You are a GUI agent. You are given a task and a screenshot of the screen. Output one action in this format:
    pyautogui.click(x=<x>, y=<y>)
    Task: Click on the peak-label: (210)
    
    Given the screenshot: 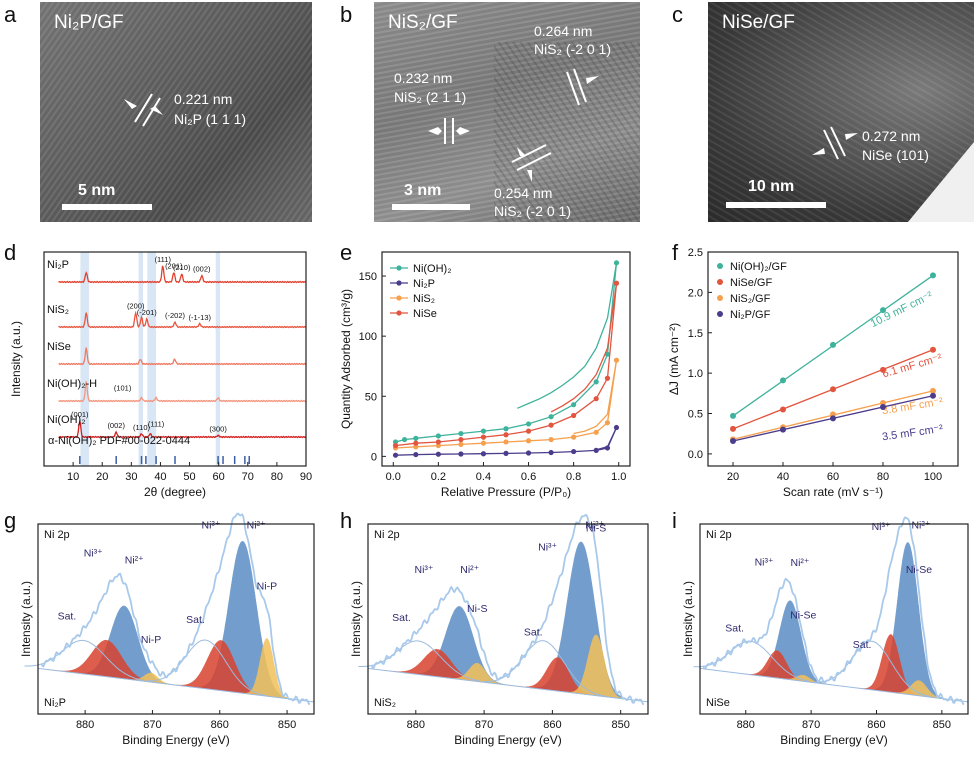 What is the action you would take?
    pyautogui.click(x=182, y=267)
    